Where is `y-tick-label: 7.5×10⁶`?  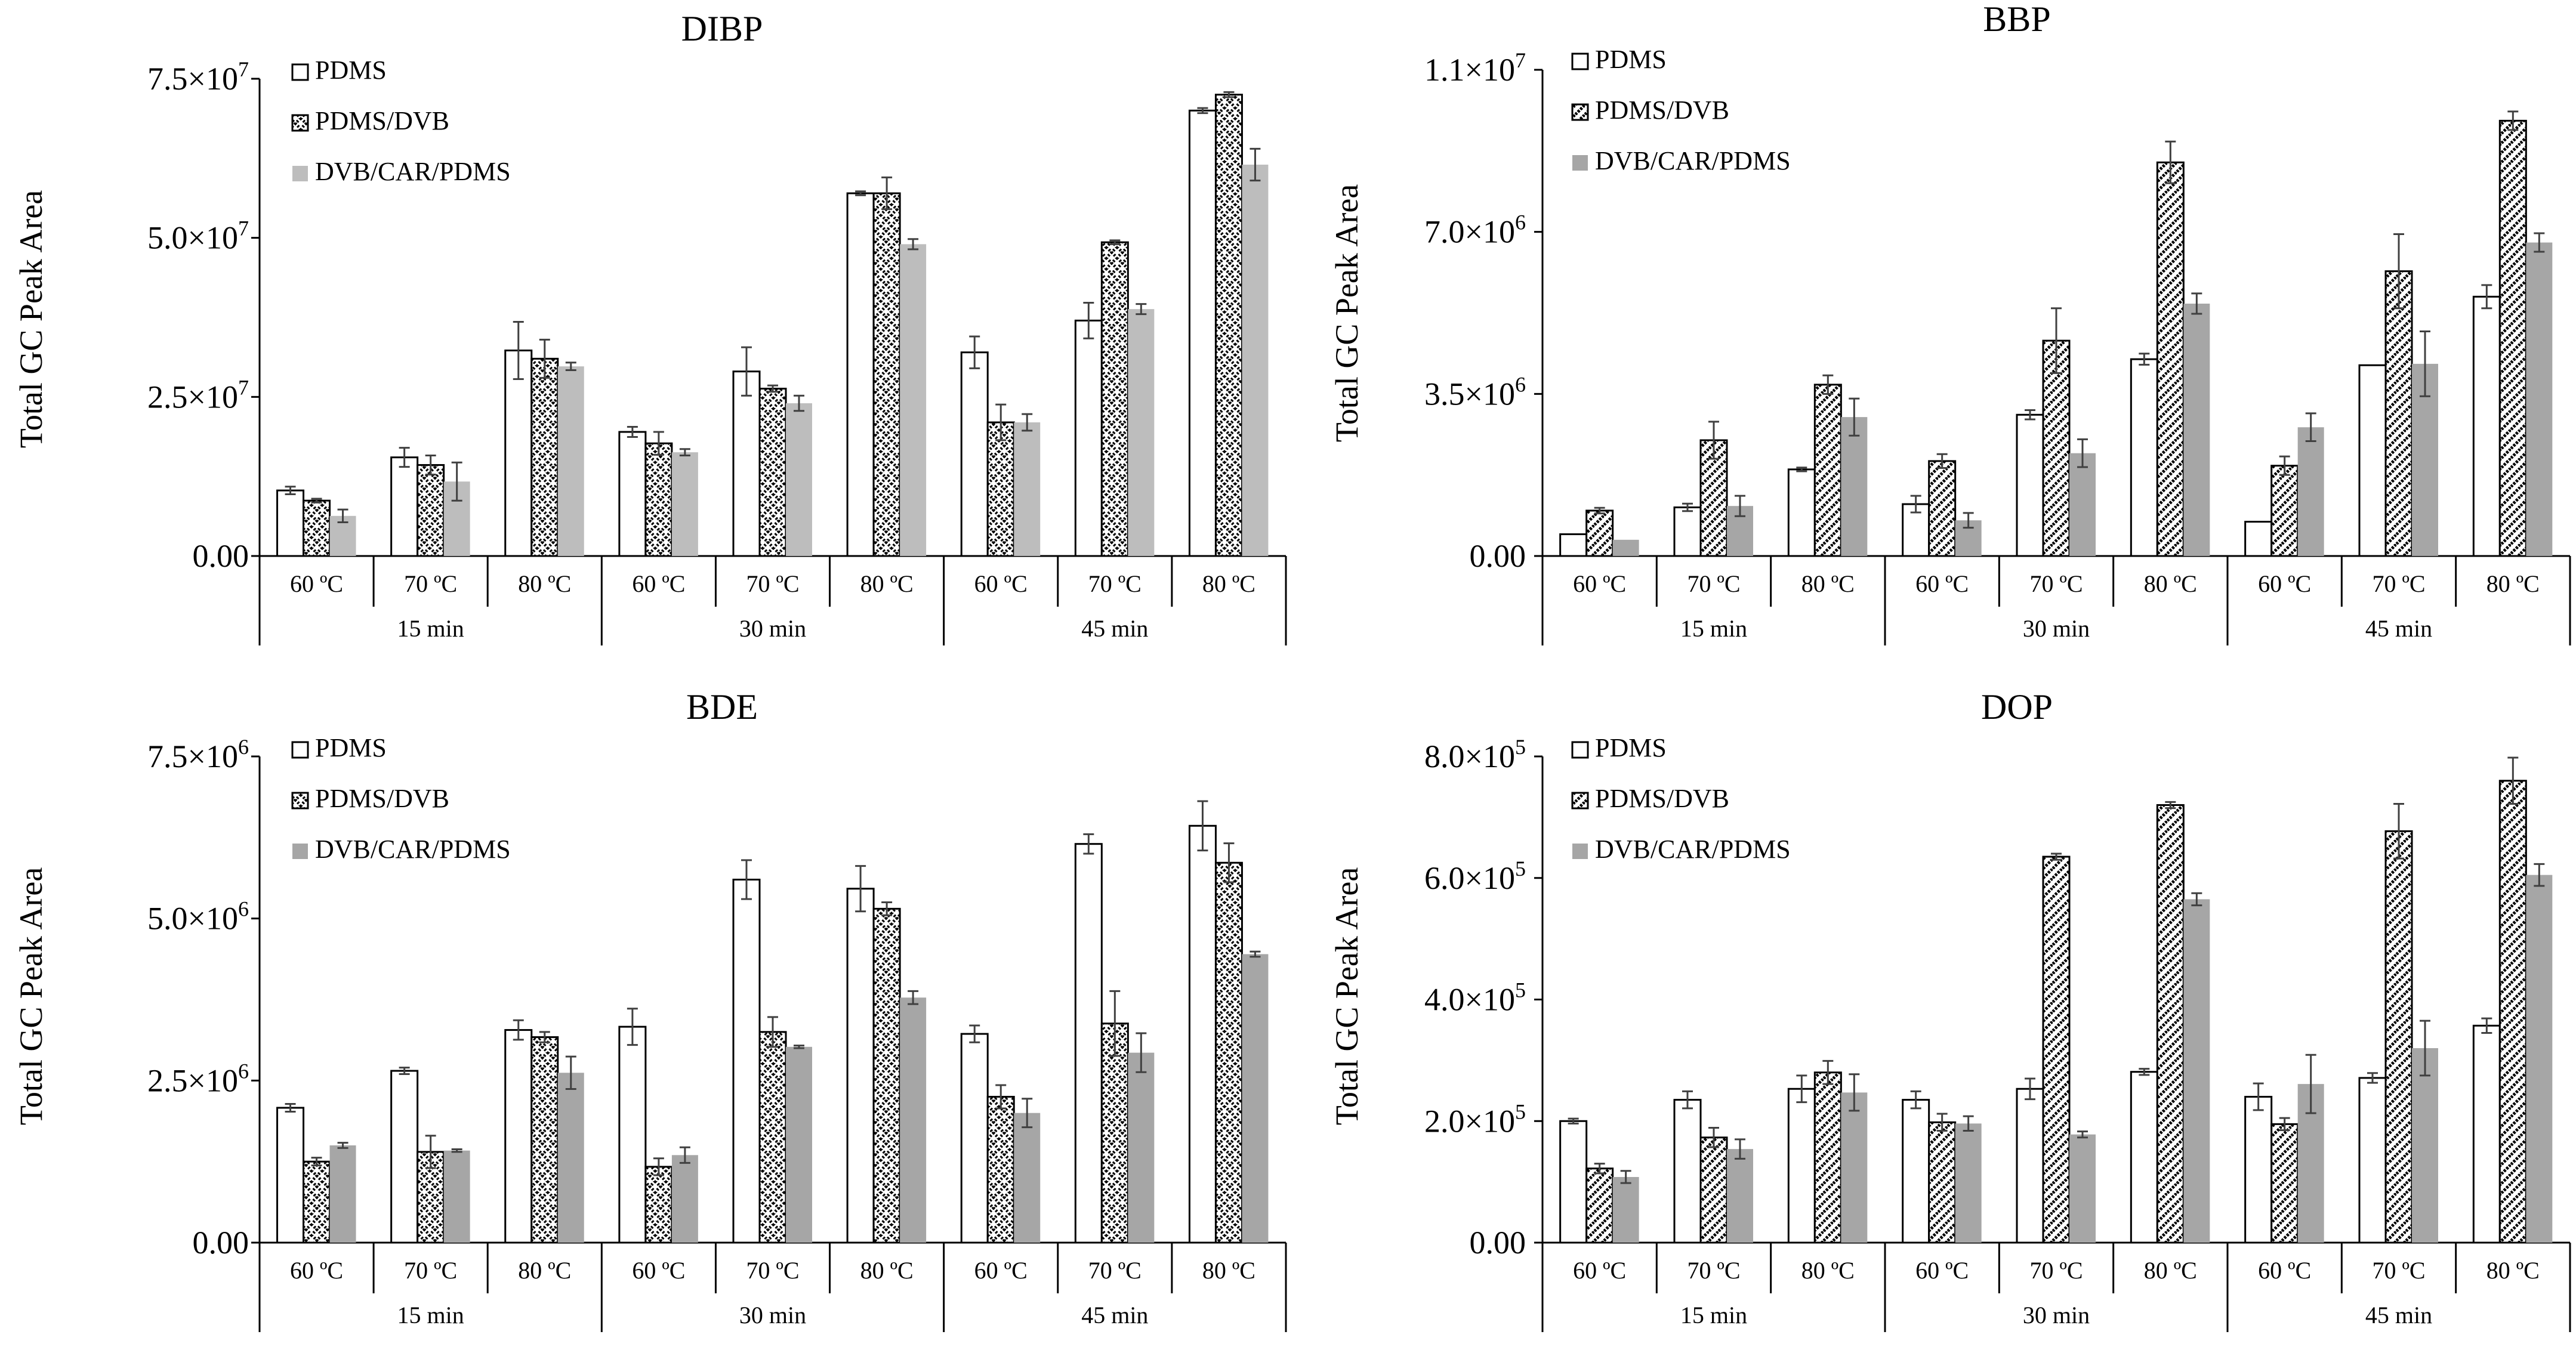 y-tick-label: 7.5×10⁶ is located at coordinates (198, 755).